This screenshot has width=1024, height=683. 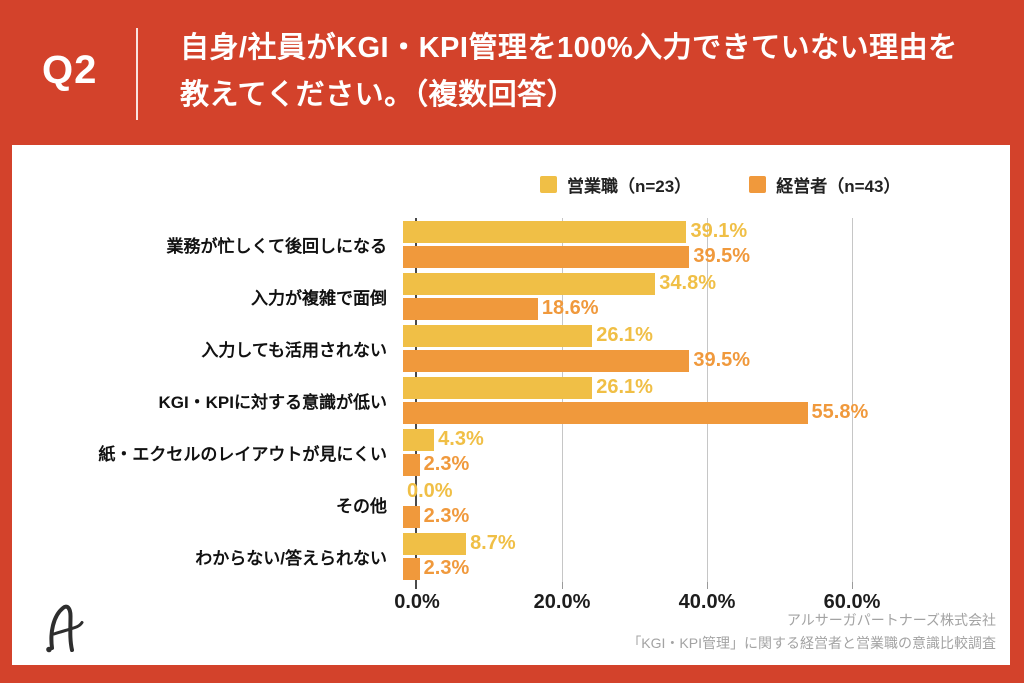 I want to click on header-divider, so click(x=137, y=74).